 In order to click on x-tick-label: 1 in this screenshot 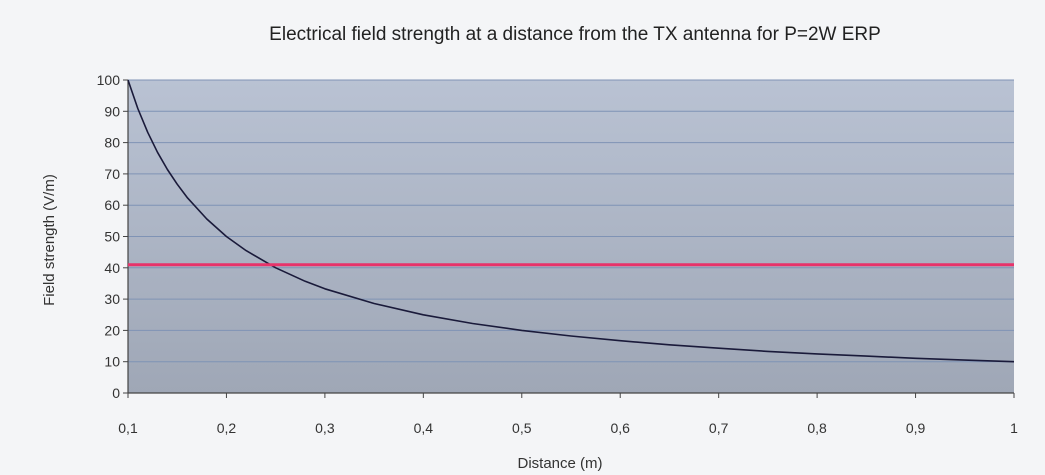, I will do `click(1014, 428)`.